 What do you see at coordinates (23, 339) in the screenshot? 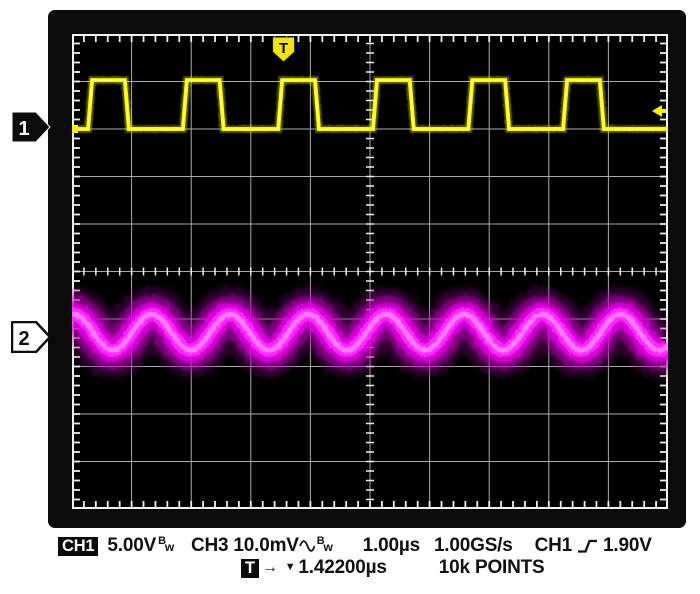
I see `channel-2-label: 2` at bounding box center [23, 339].